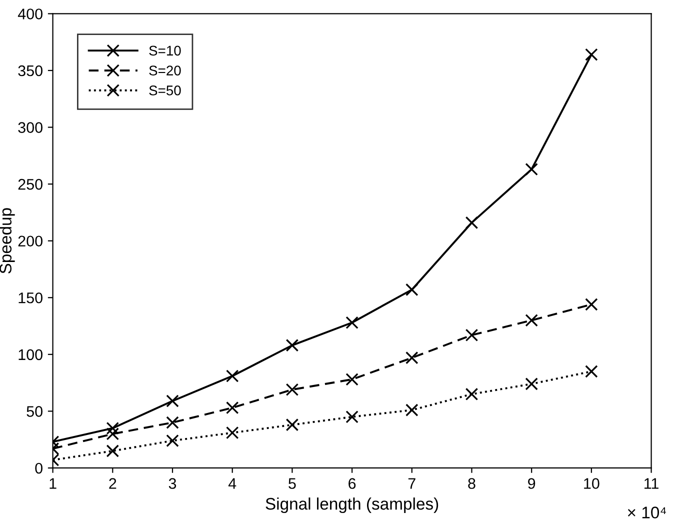 The image size is (677, 527). I want to click on y-tick-label: 200, so click(30, 241).